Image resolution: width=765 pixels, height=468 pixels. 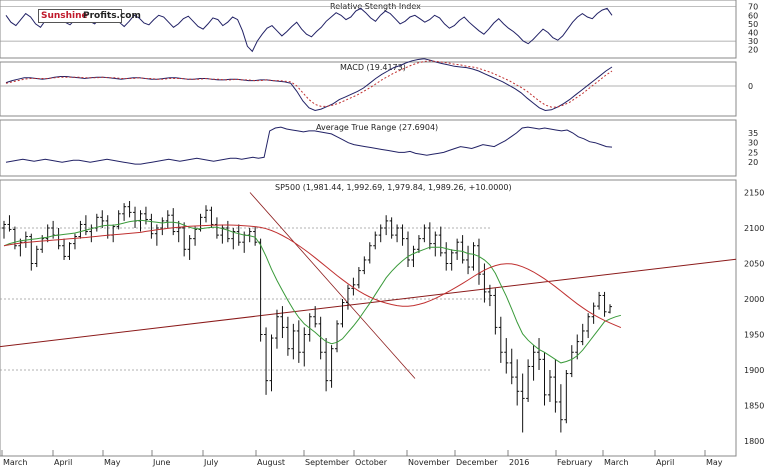 What do you see at coordinates (754, 264) in the screenshot?
I see `price-y-tick-label: 2050` at bounding box center [754, 264].